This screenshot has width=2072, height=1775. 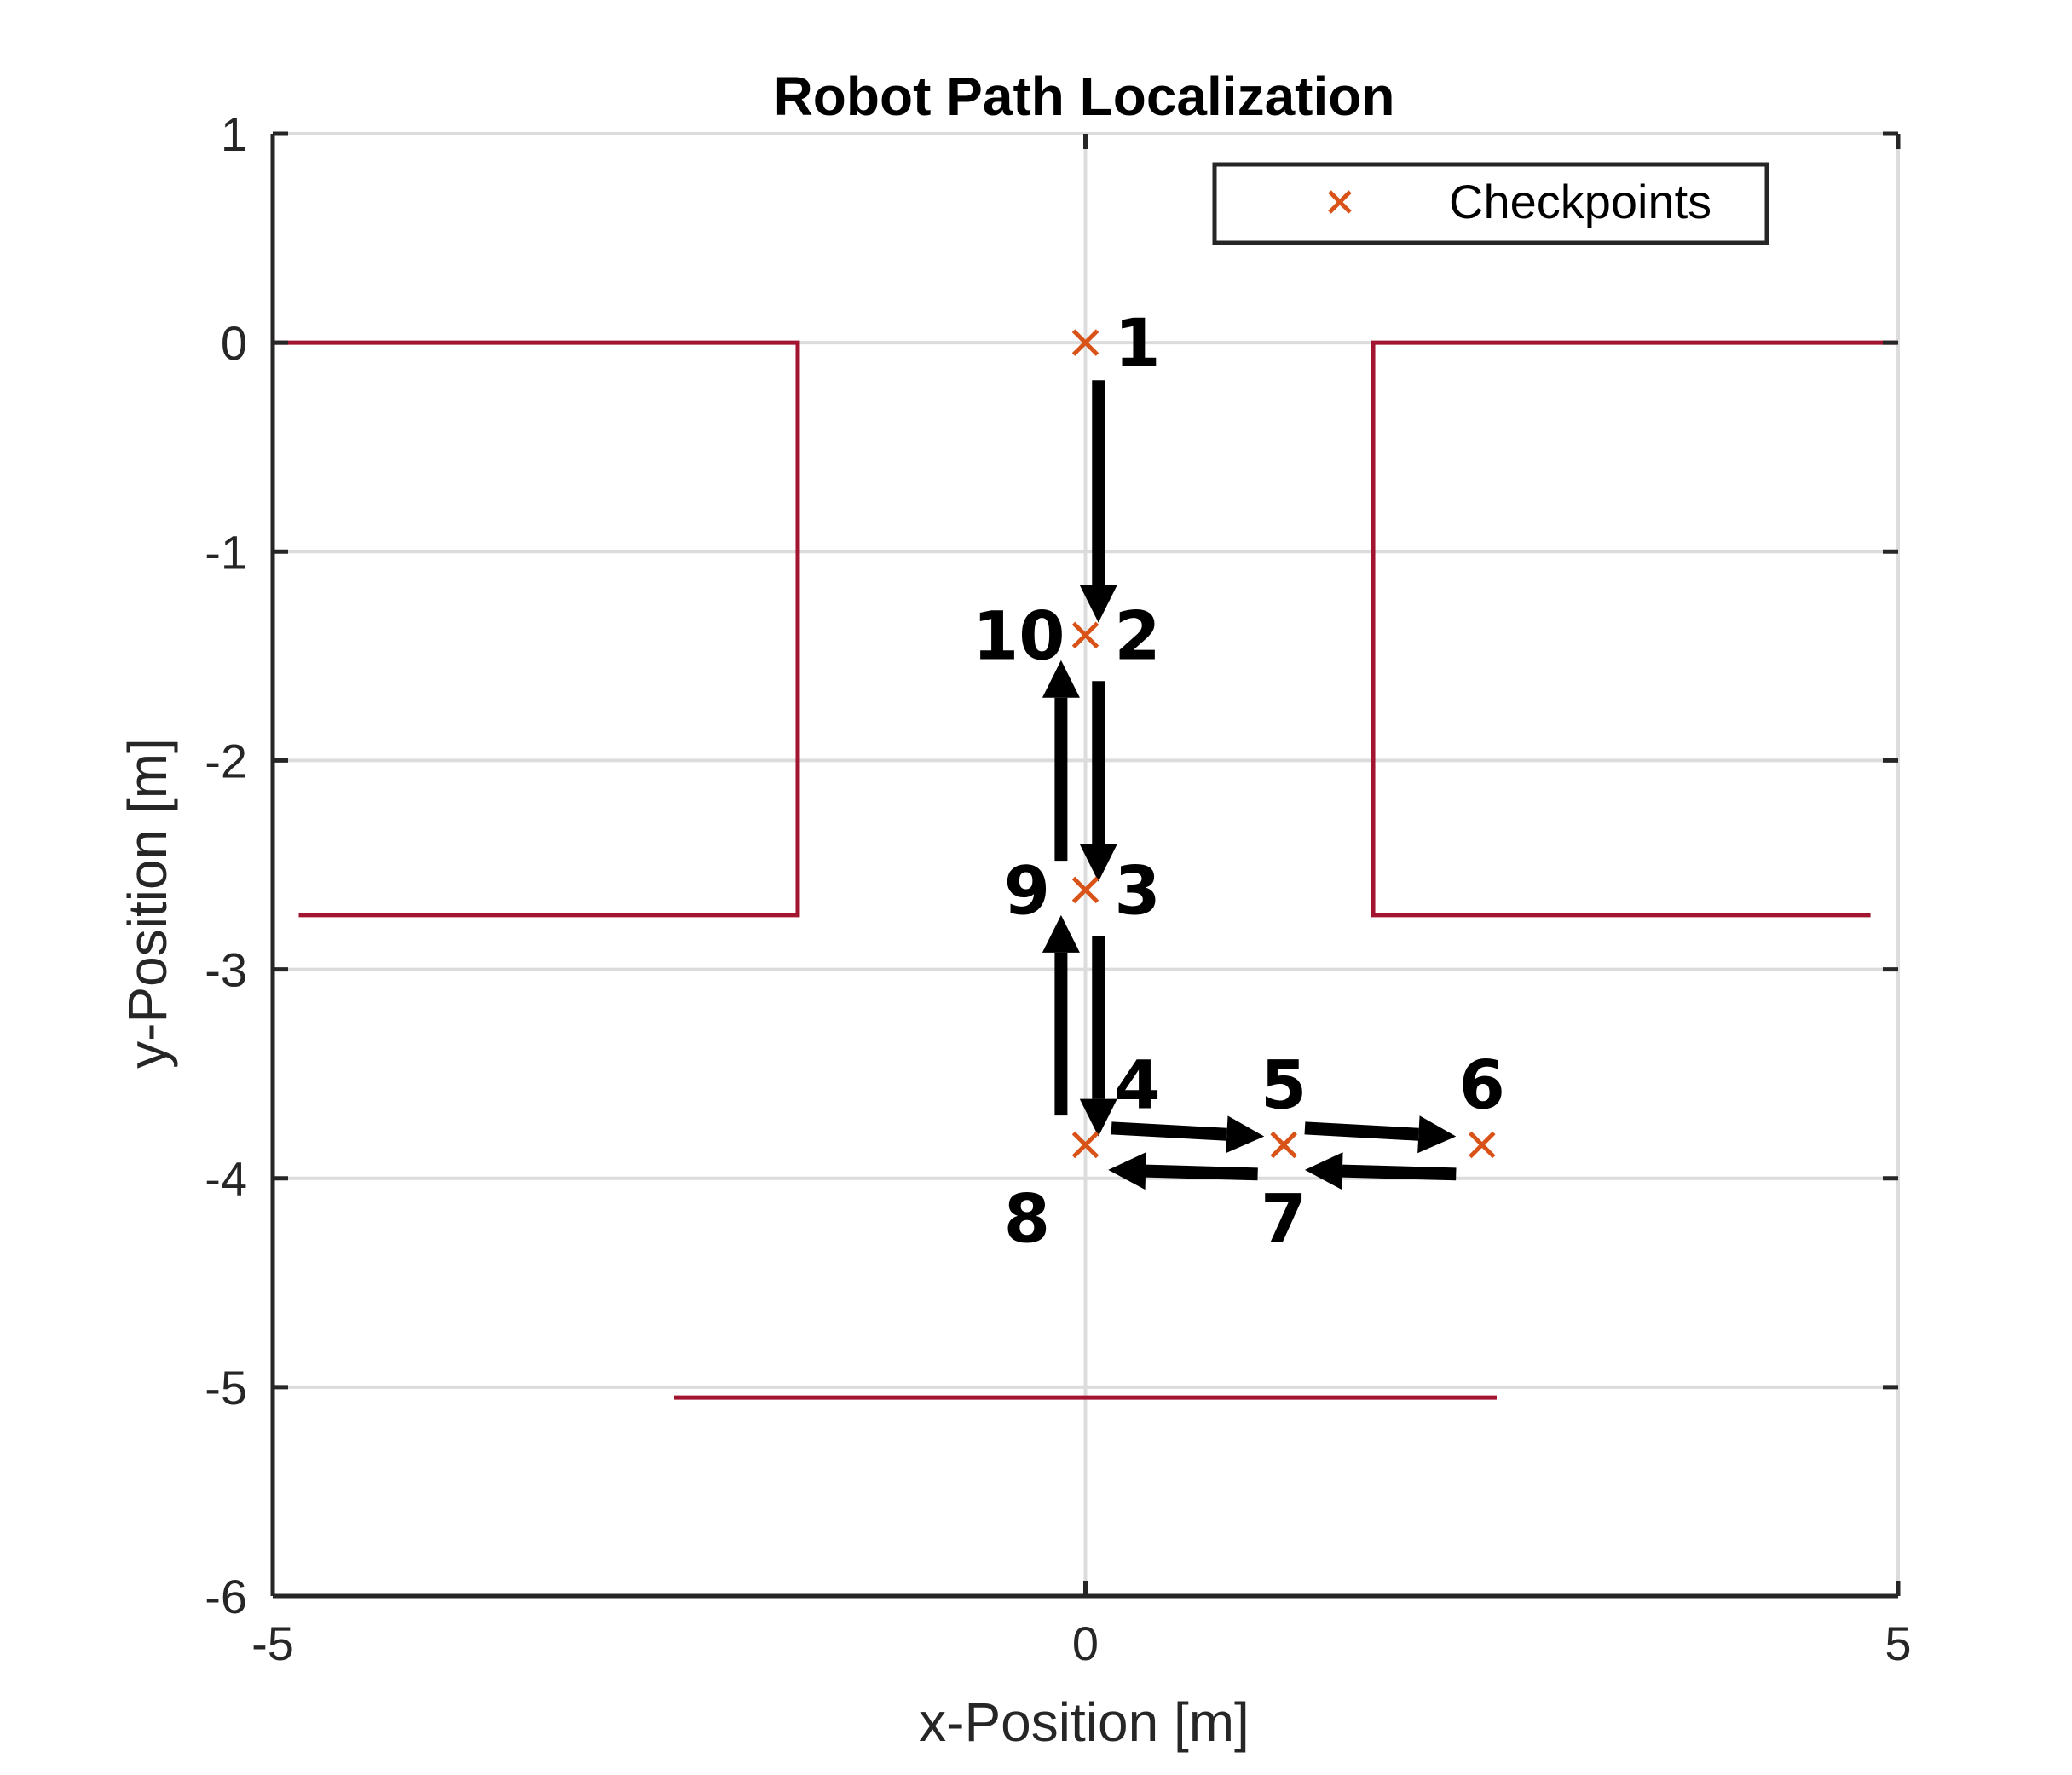 I want to click on checkpoint-label-10: 10, so click(x=1019, y=636).